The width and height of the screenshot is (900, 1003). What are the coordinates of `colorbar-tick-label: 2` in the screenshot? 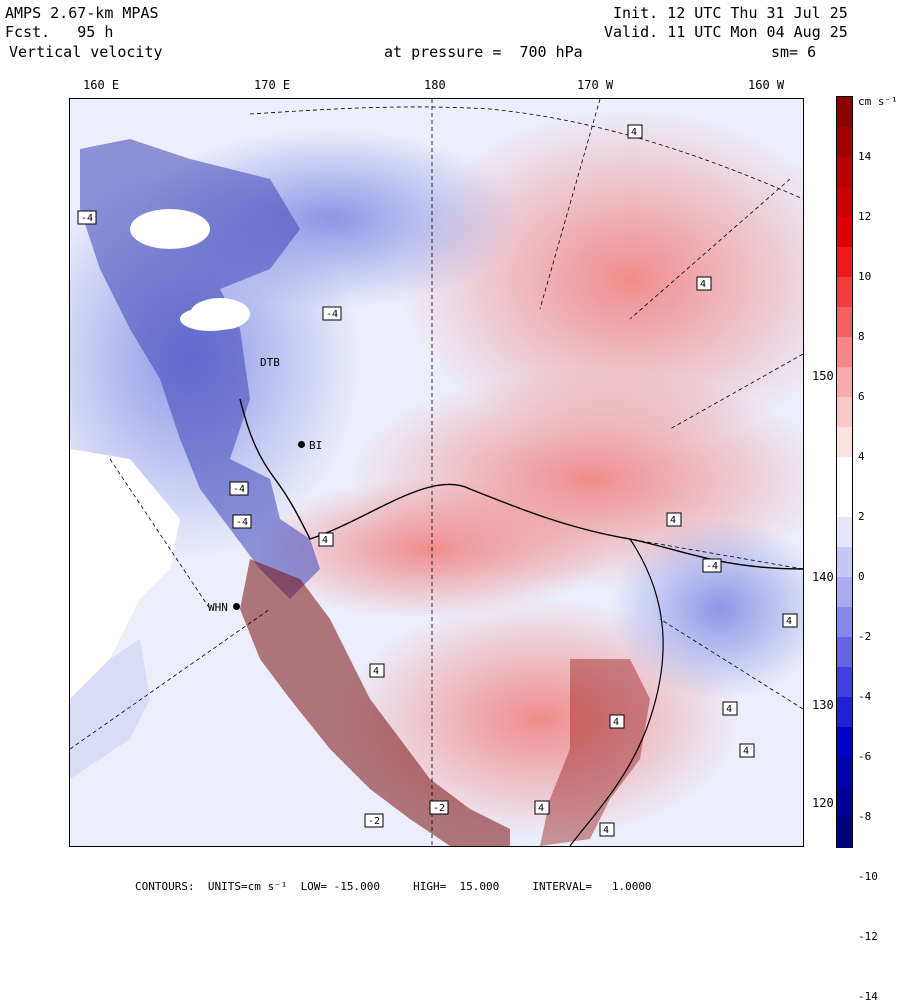 It's located at (861, 516).